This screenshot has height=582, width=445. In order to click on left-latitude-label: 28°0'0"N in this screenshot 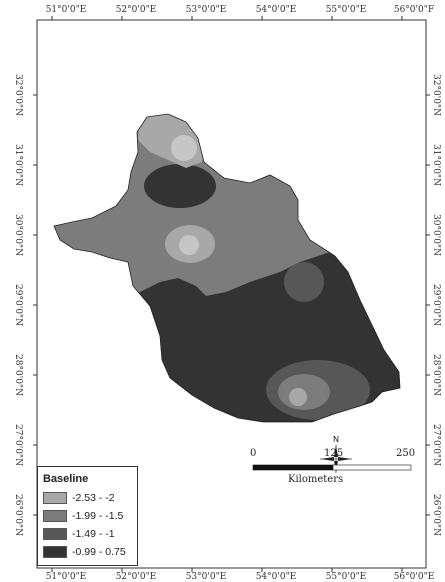, I will do `click(18, 375)`.